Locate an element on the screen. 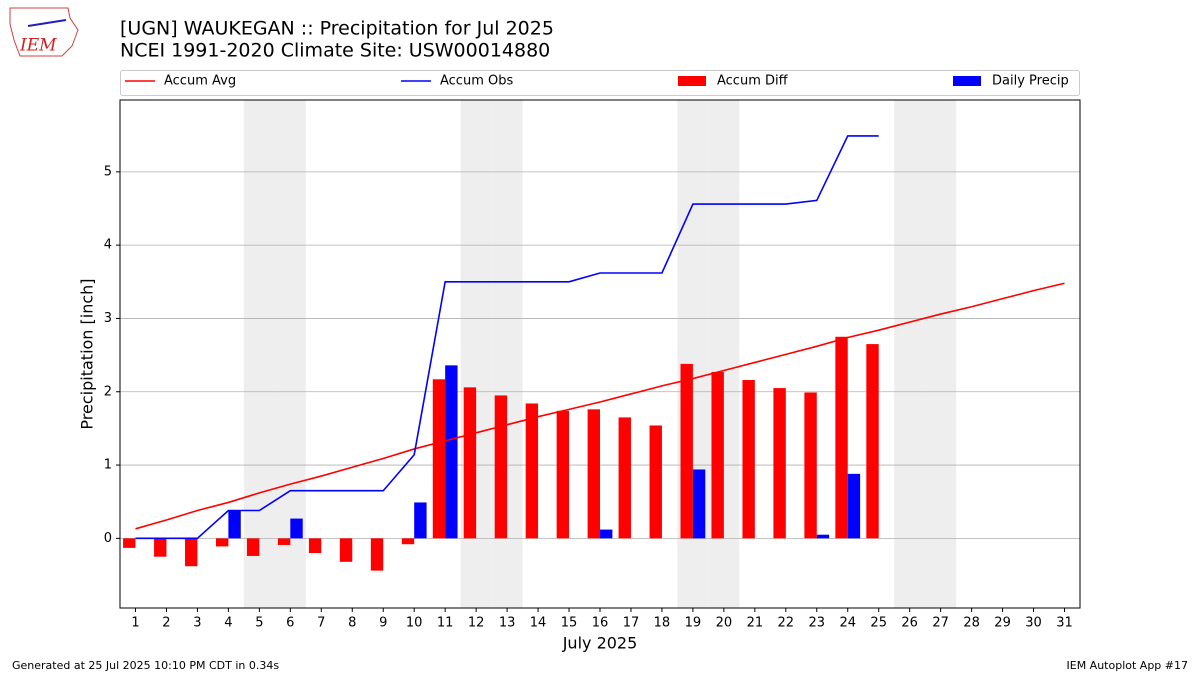 The image size is (1200, 675). logo-line is located at coordinates (47, 23).